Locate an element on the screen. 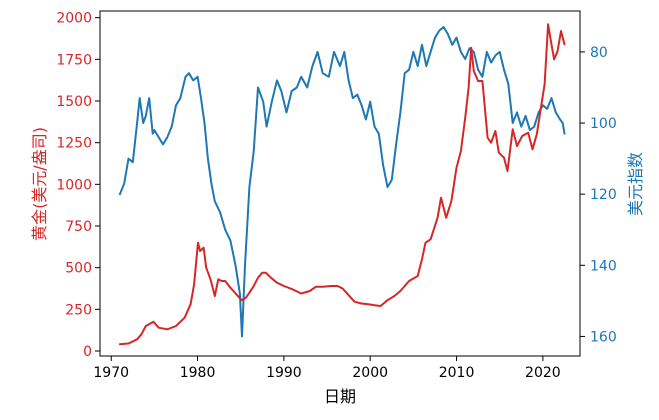  x-tick-label: 1990 is located at coordinates (284, 373).